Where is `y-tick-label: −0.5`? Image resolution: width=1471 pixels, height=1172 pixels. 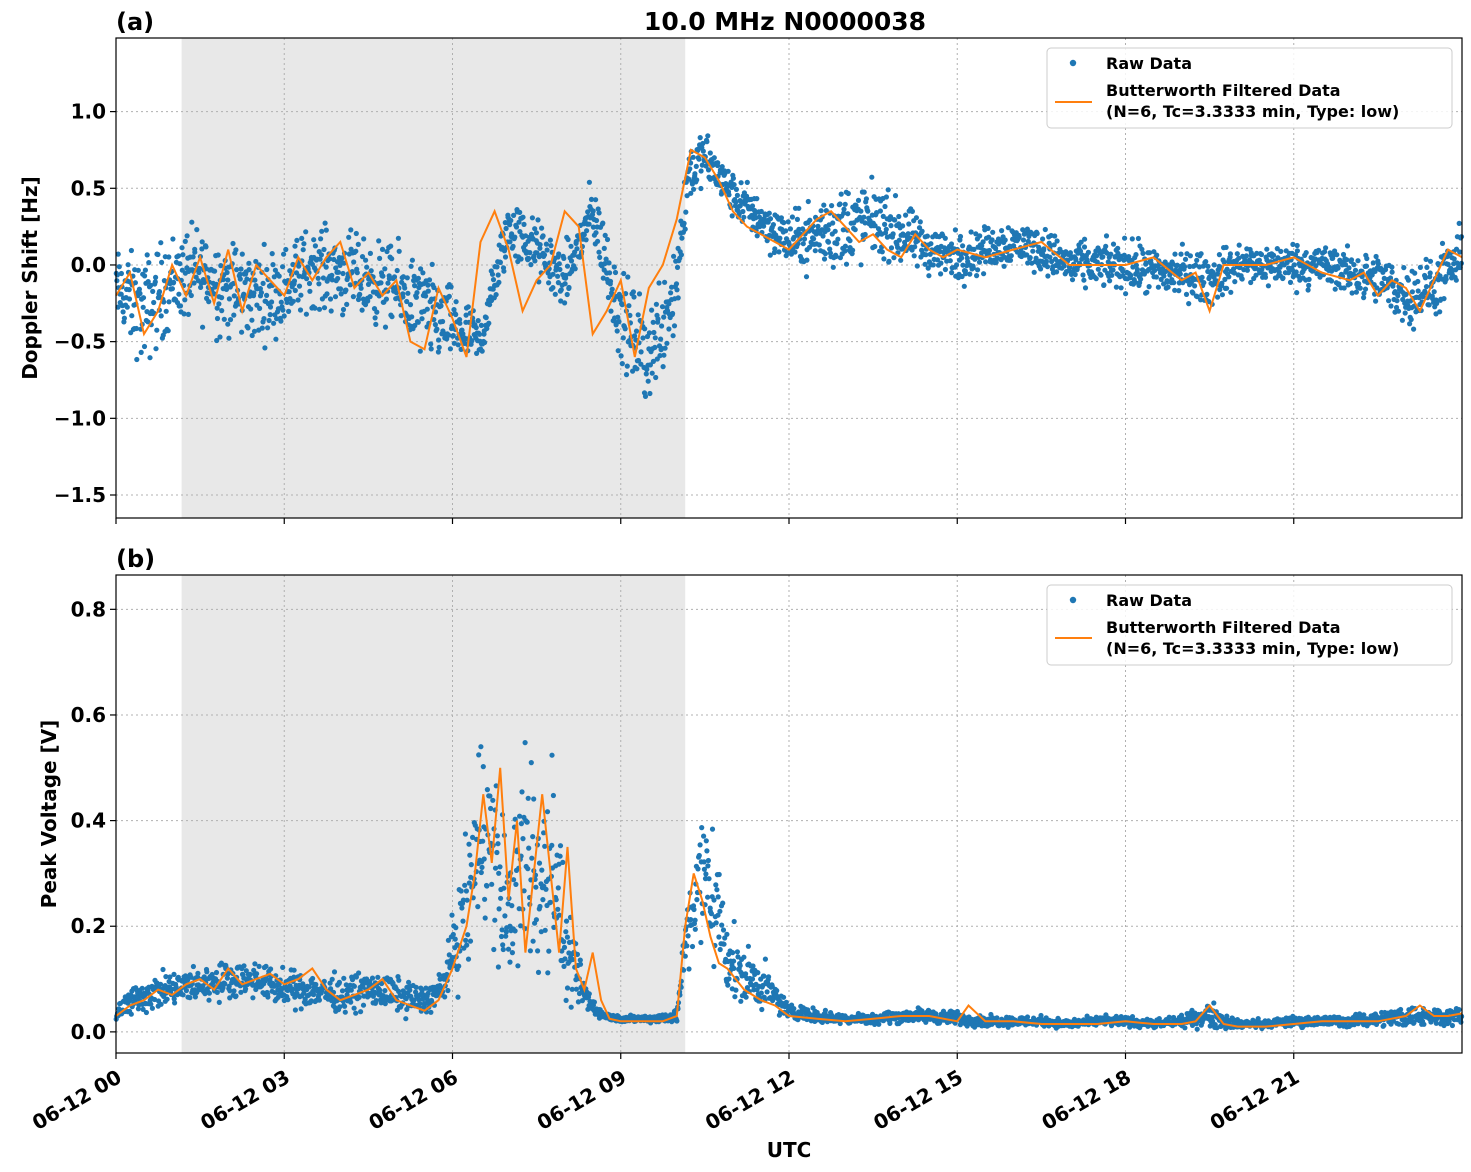 y-tick-label: −0.5 is located at coordinates (80, 342).